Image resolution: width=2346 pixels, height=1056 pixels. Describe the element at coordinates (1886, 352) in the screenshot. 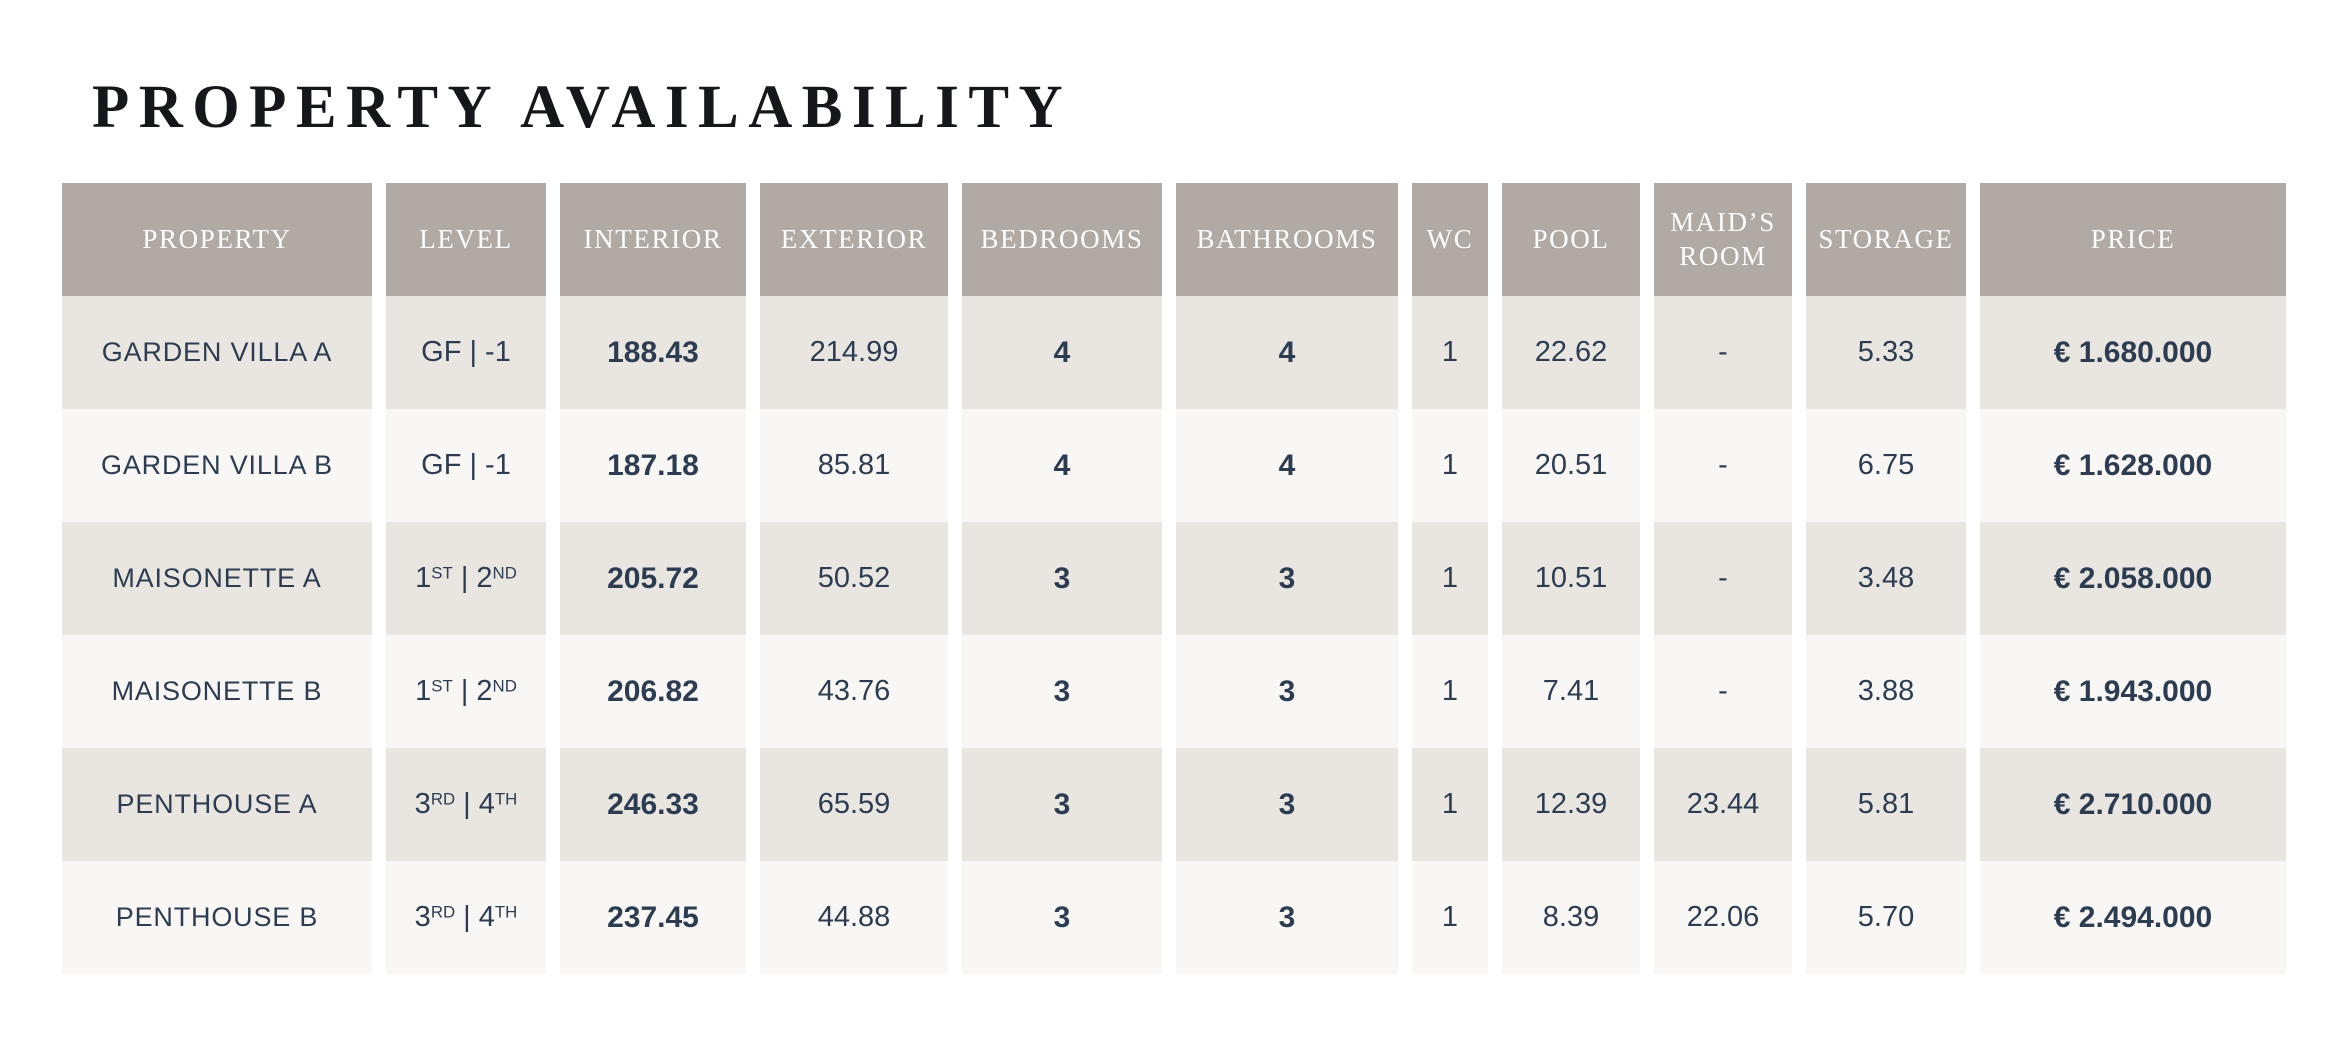

I see `cell-storage: 5.33` at that location.